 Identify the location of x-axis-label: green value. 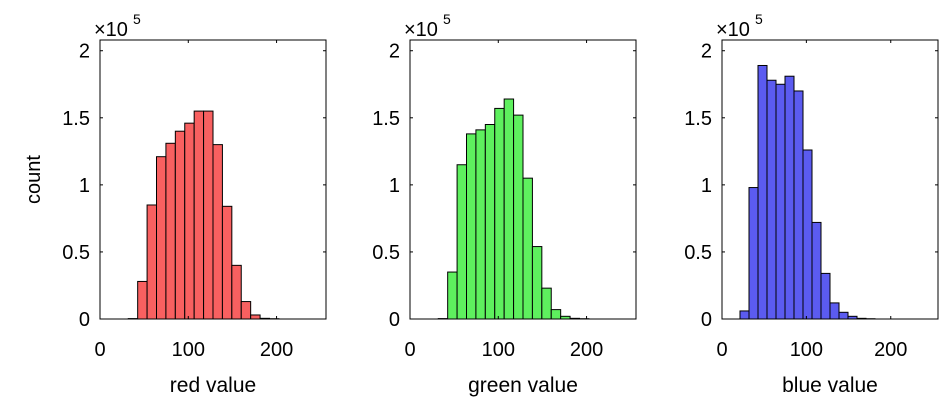
(523, 385).